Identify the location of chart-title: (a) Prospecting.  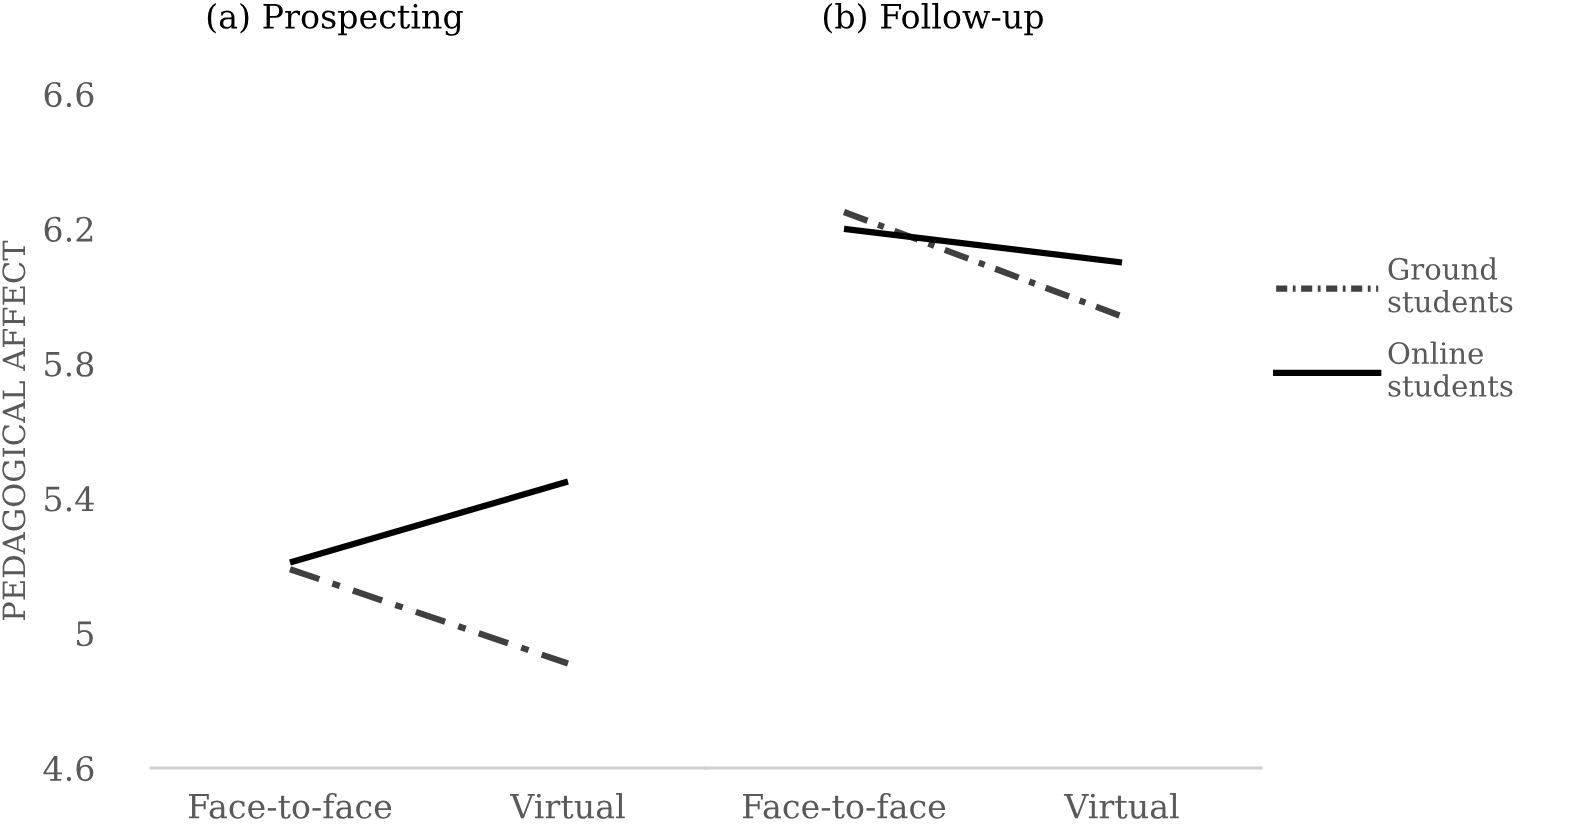
(335, 19).